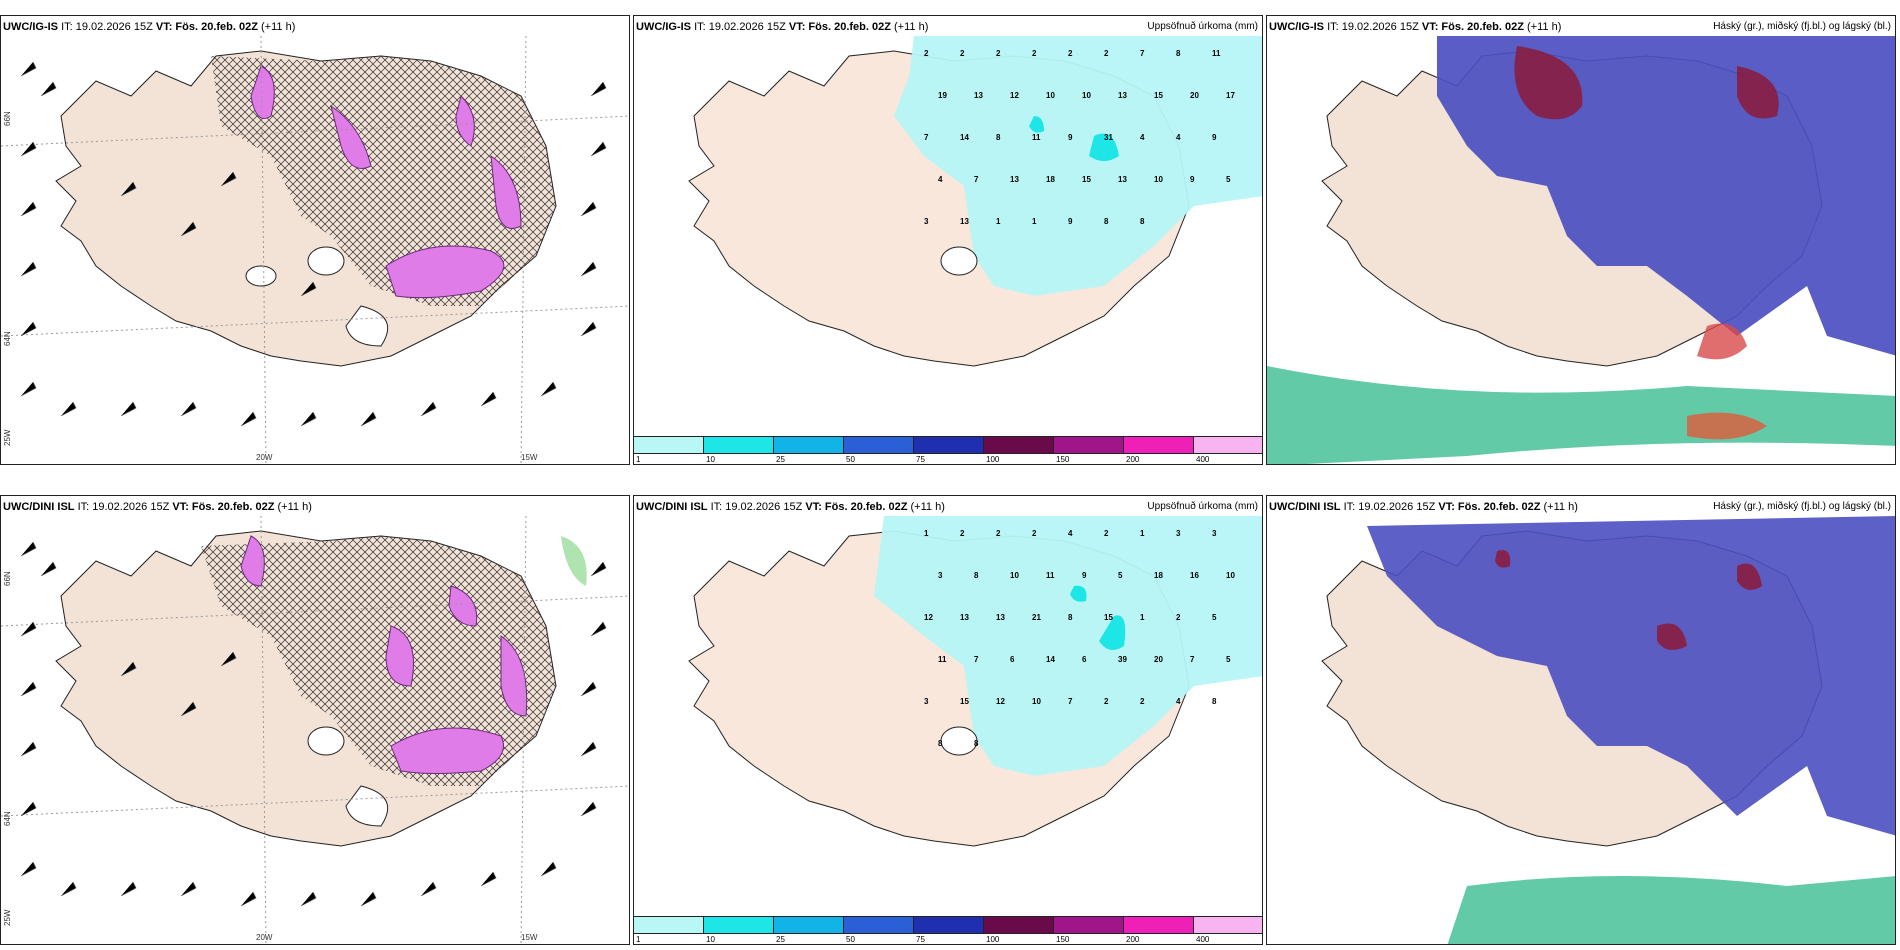  I want to click on wind-barbs, so click(313, 244).